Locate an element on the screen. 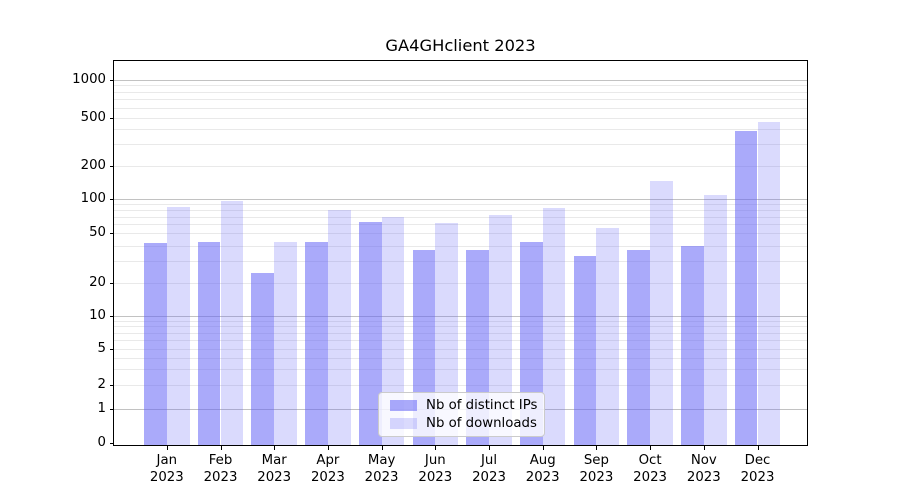 The width and height of the screenshot is (900, 500). x-tick-label: Sep 2023 is located at coordinates (596, 469).